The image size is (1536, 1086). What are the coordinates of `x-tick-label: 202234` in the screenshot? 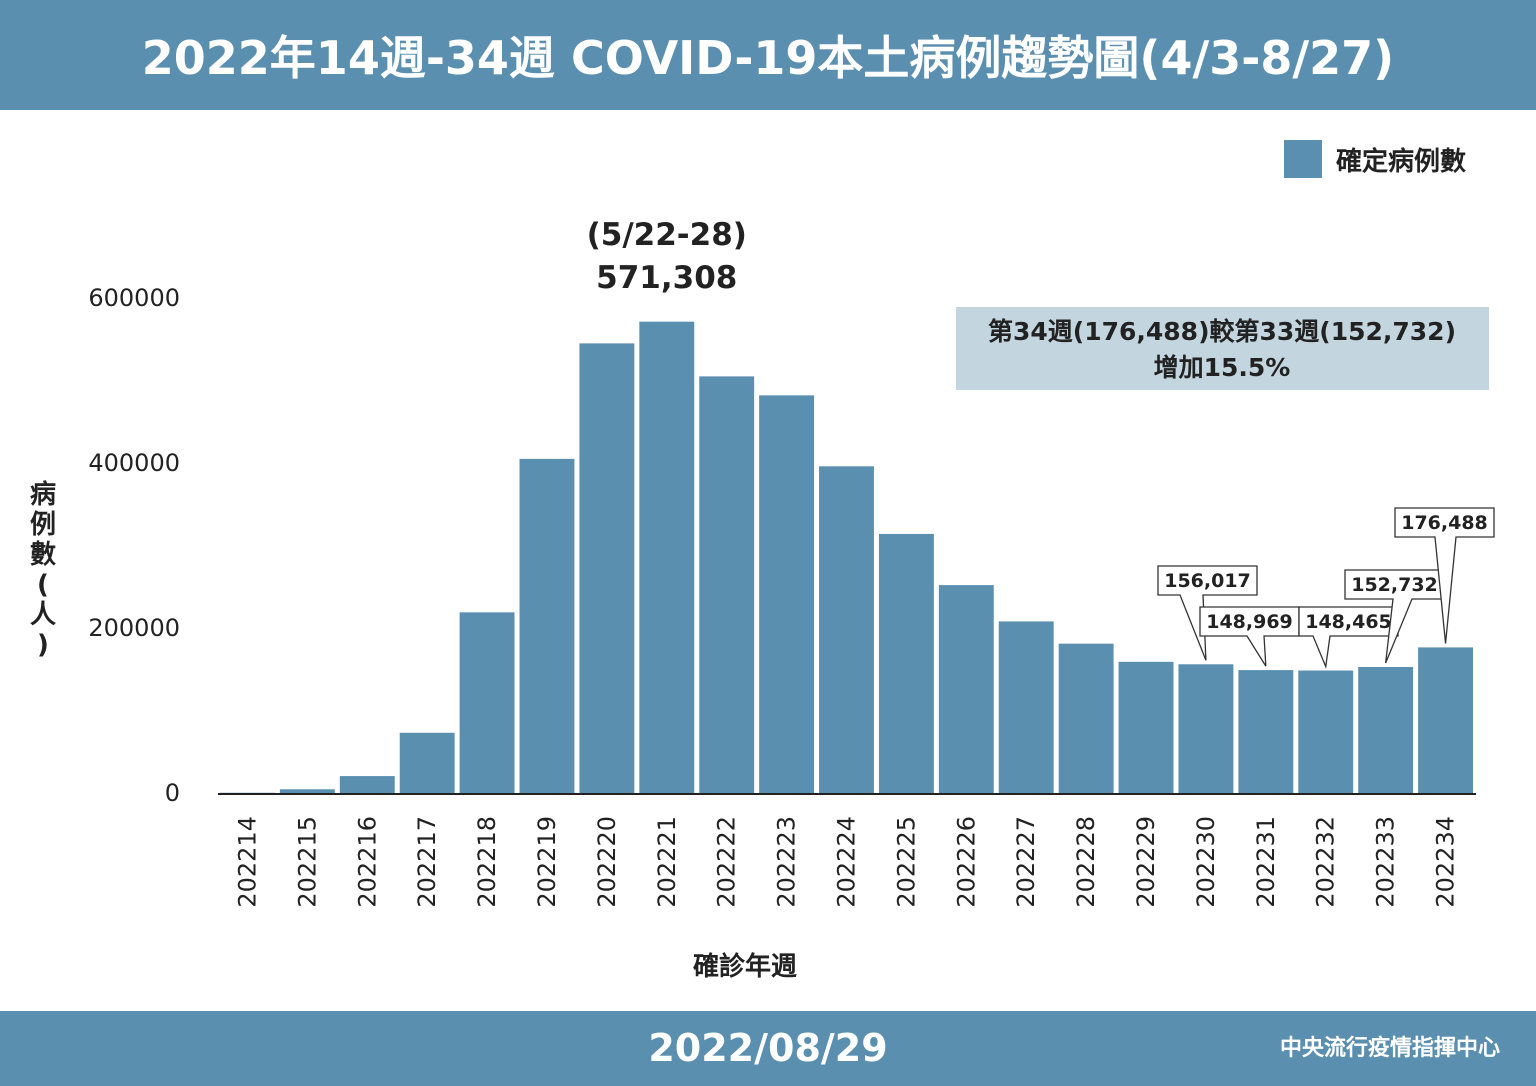 It's located at (1446, 862).